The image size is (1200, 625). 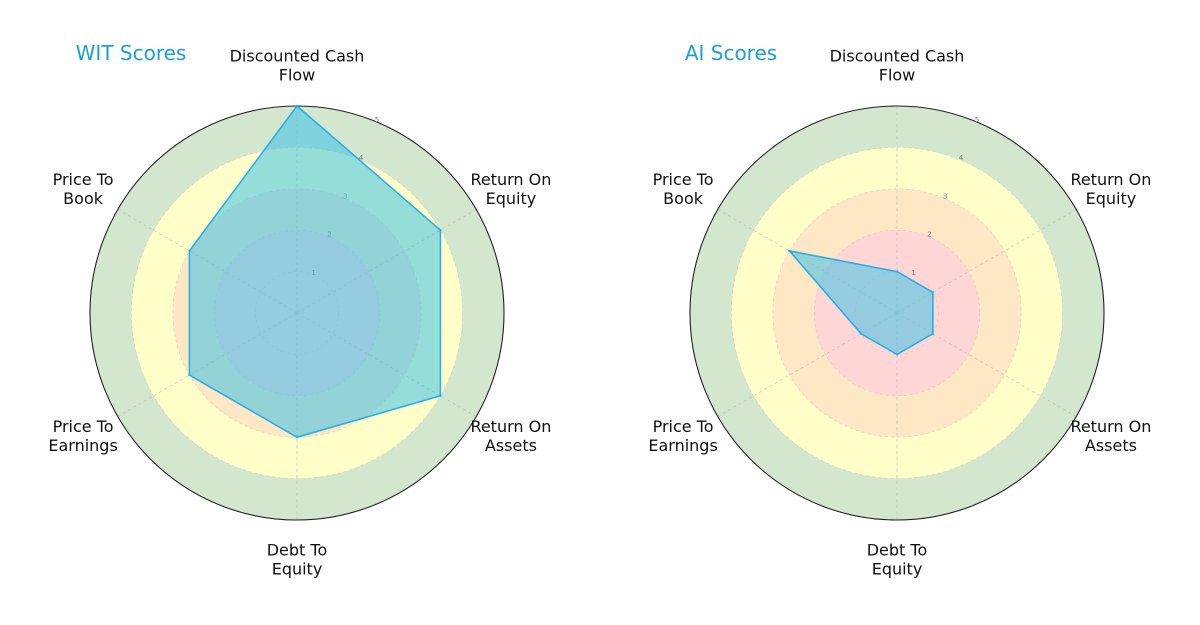 What do you see at coordinates (731, 53) in the screenshot?
I see `chart-title: AI Scores` at bounding box center [731, 53].